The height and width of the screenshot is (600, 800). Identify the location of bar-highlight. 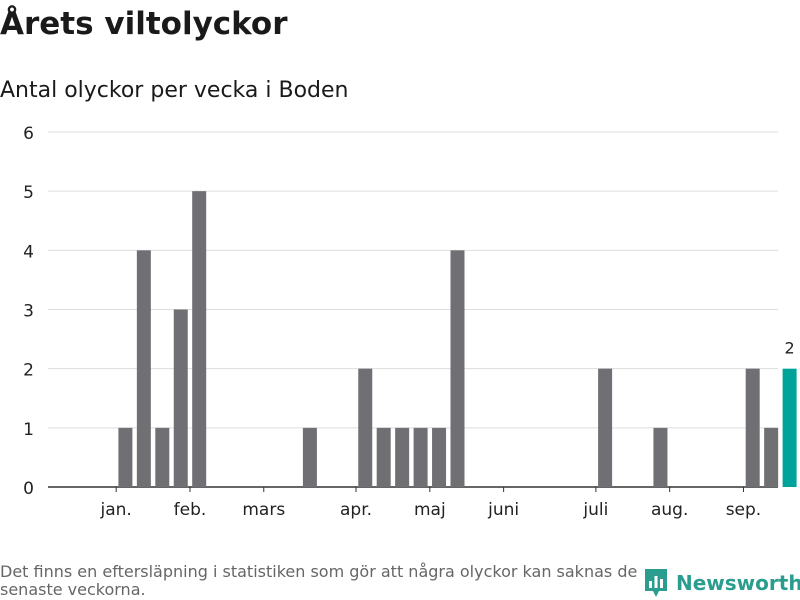
(789, 427).